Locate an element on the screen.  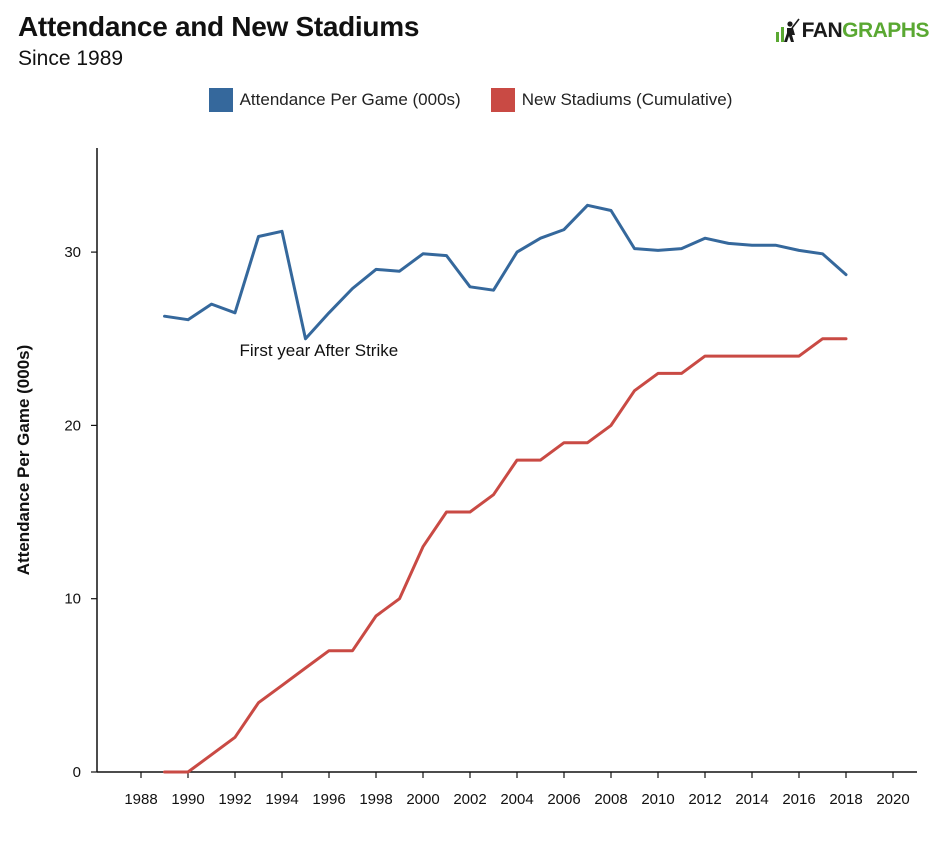
legend-item-stadiums: New Stadiums (Cumulative) is located at coordinates (611, 100).